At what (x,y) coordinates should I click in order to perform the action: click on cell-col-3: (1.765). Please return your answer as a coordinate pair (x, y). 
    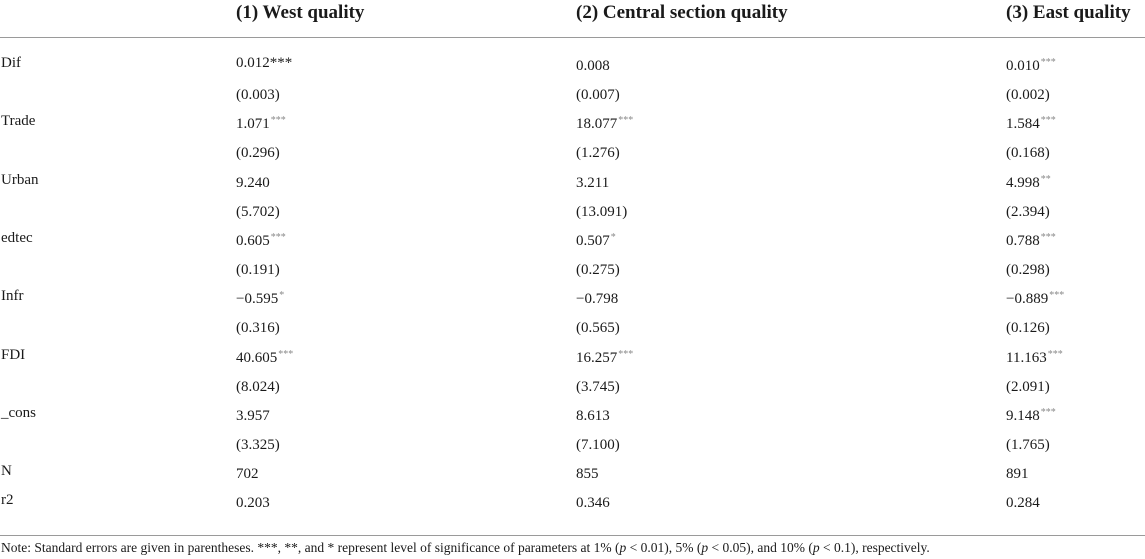
    Looking at the image, I should click on (1028, 442).